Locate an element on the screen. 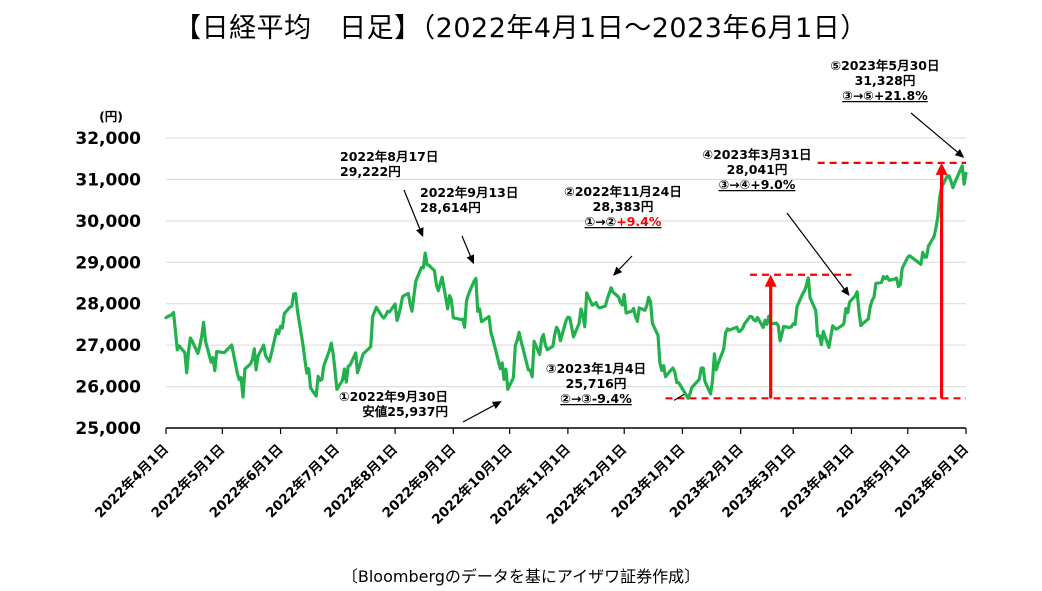  y-tick-label: 29,000 is located at coordinates (108, 263).